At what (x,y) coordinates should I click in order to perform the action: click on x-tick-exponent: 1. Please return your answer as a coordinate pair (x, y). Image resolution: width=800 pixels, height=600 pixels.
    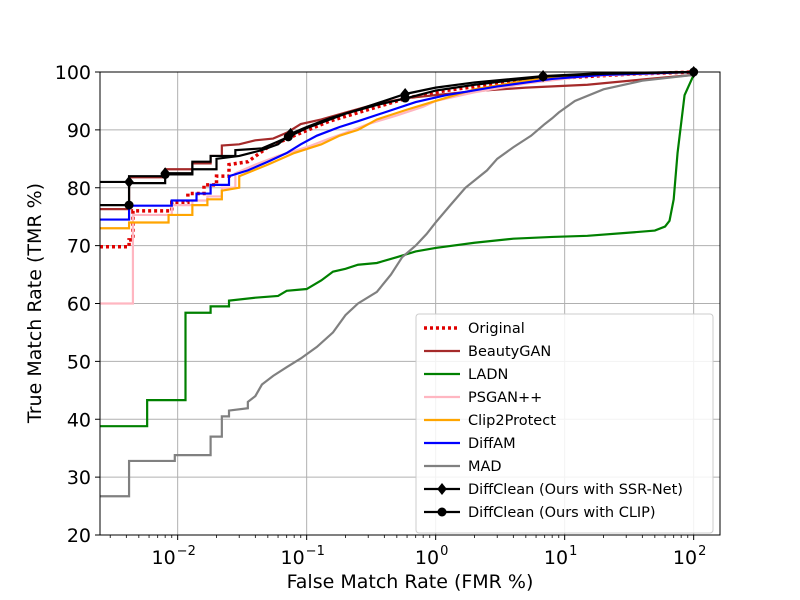
    Looking at the image, I should click on (573, 551).